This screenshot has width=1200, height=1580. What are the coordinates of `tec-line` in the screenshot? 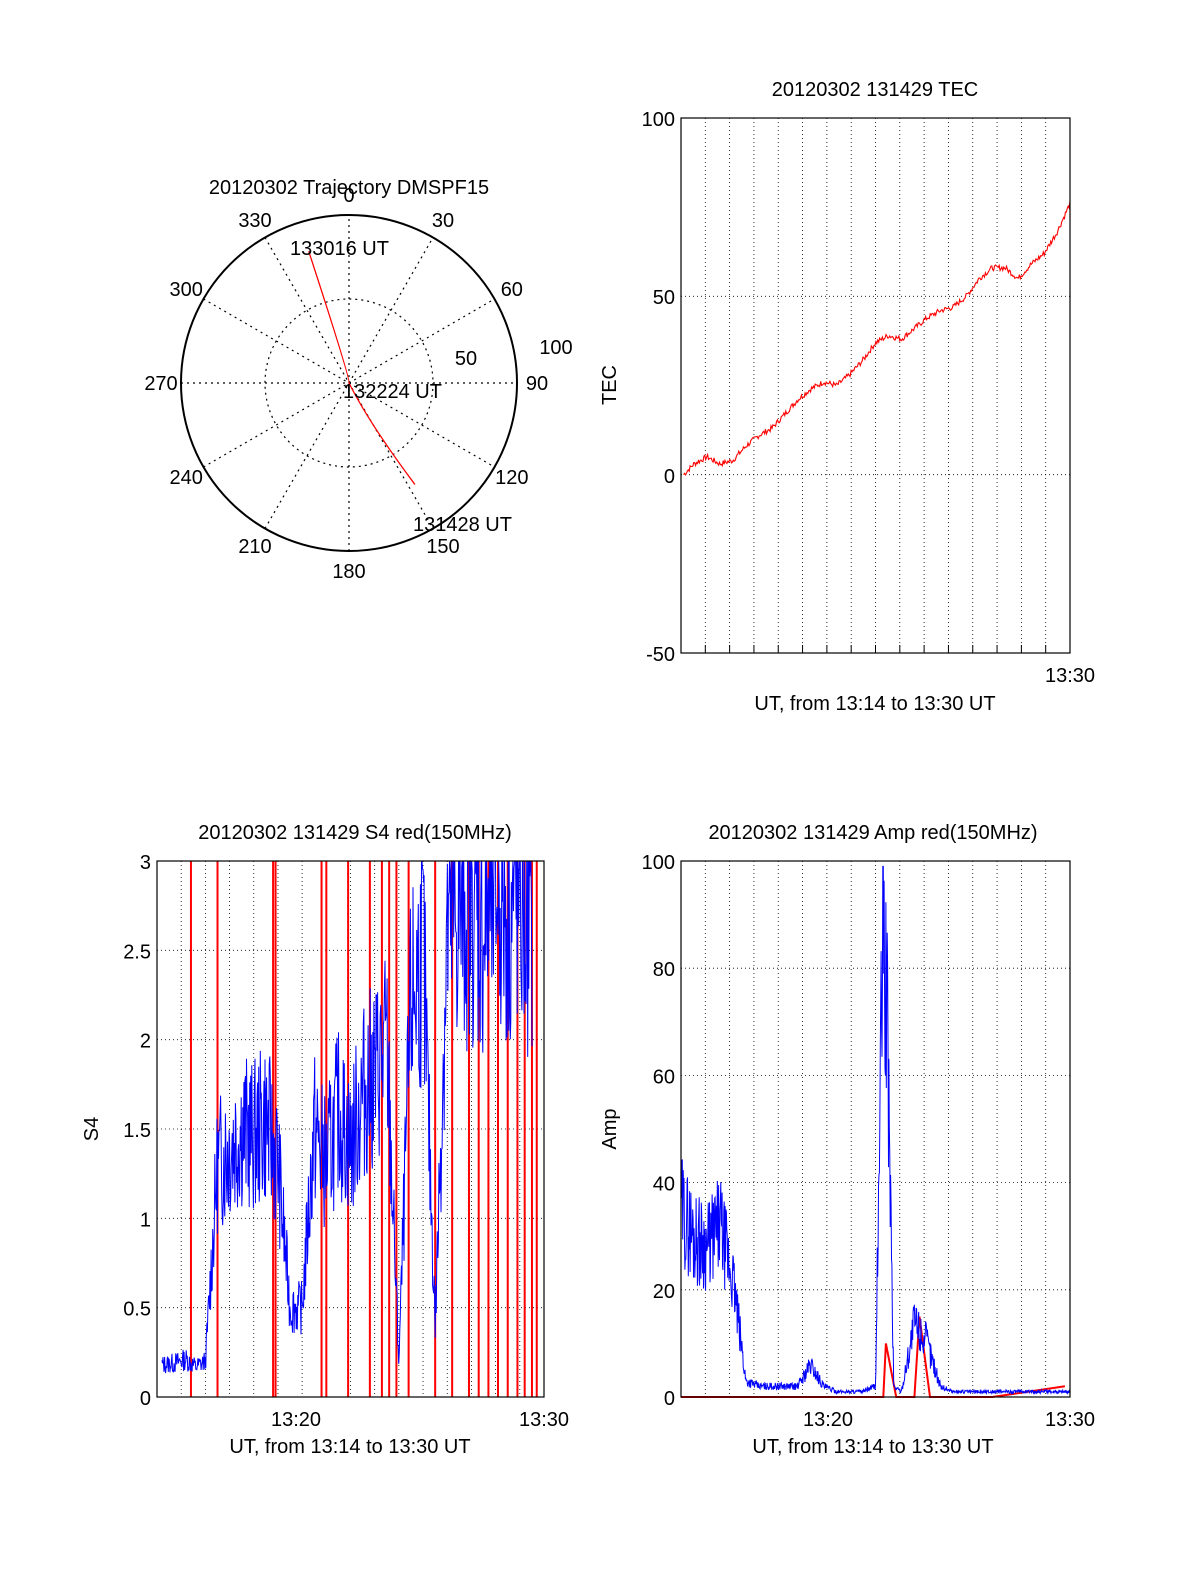 It's located at (877, 338).